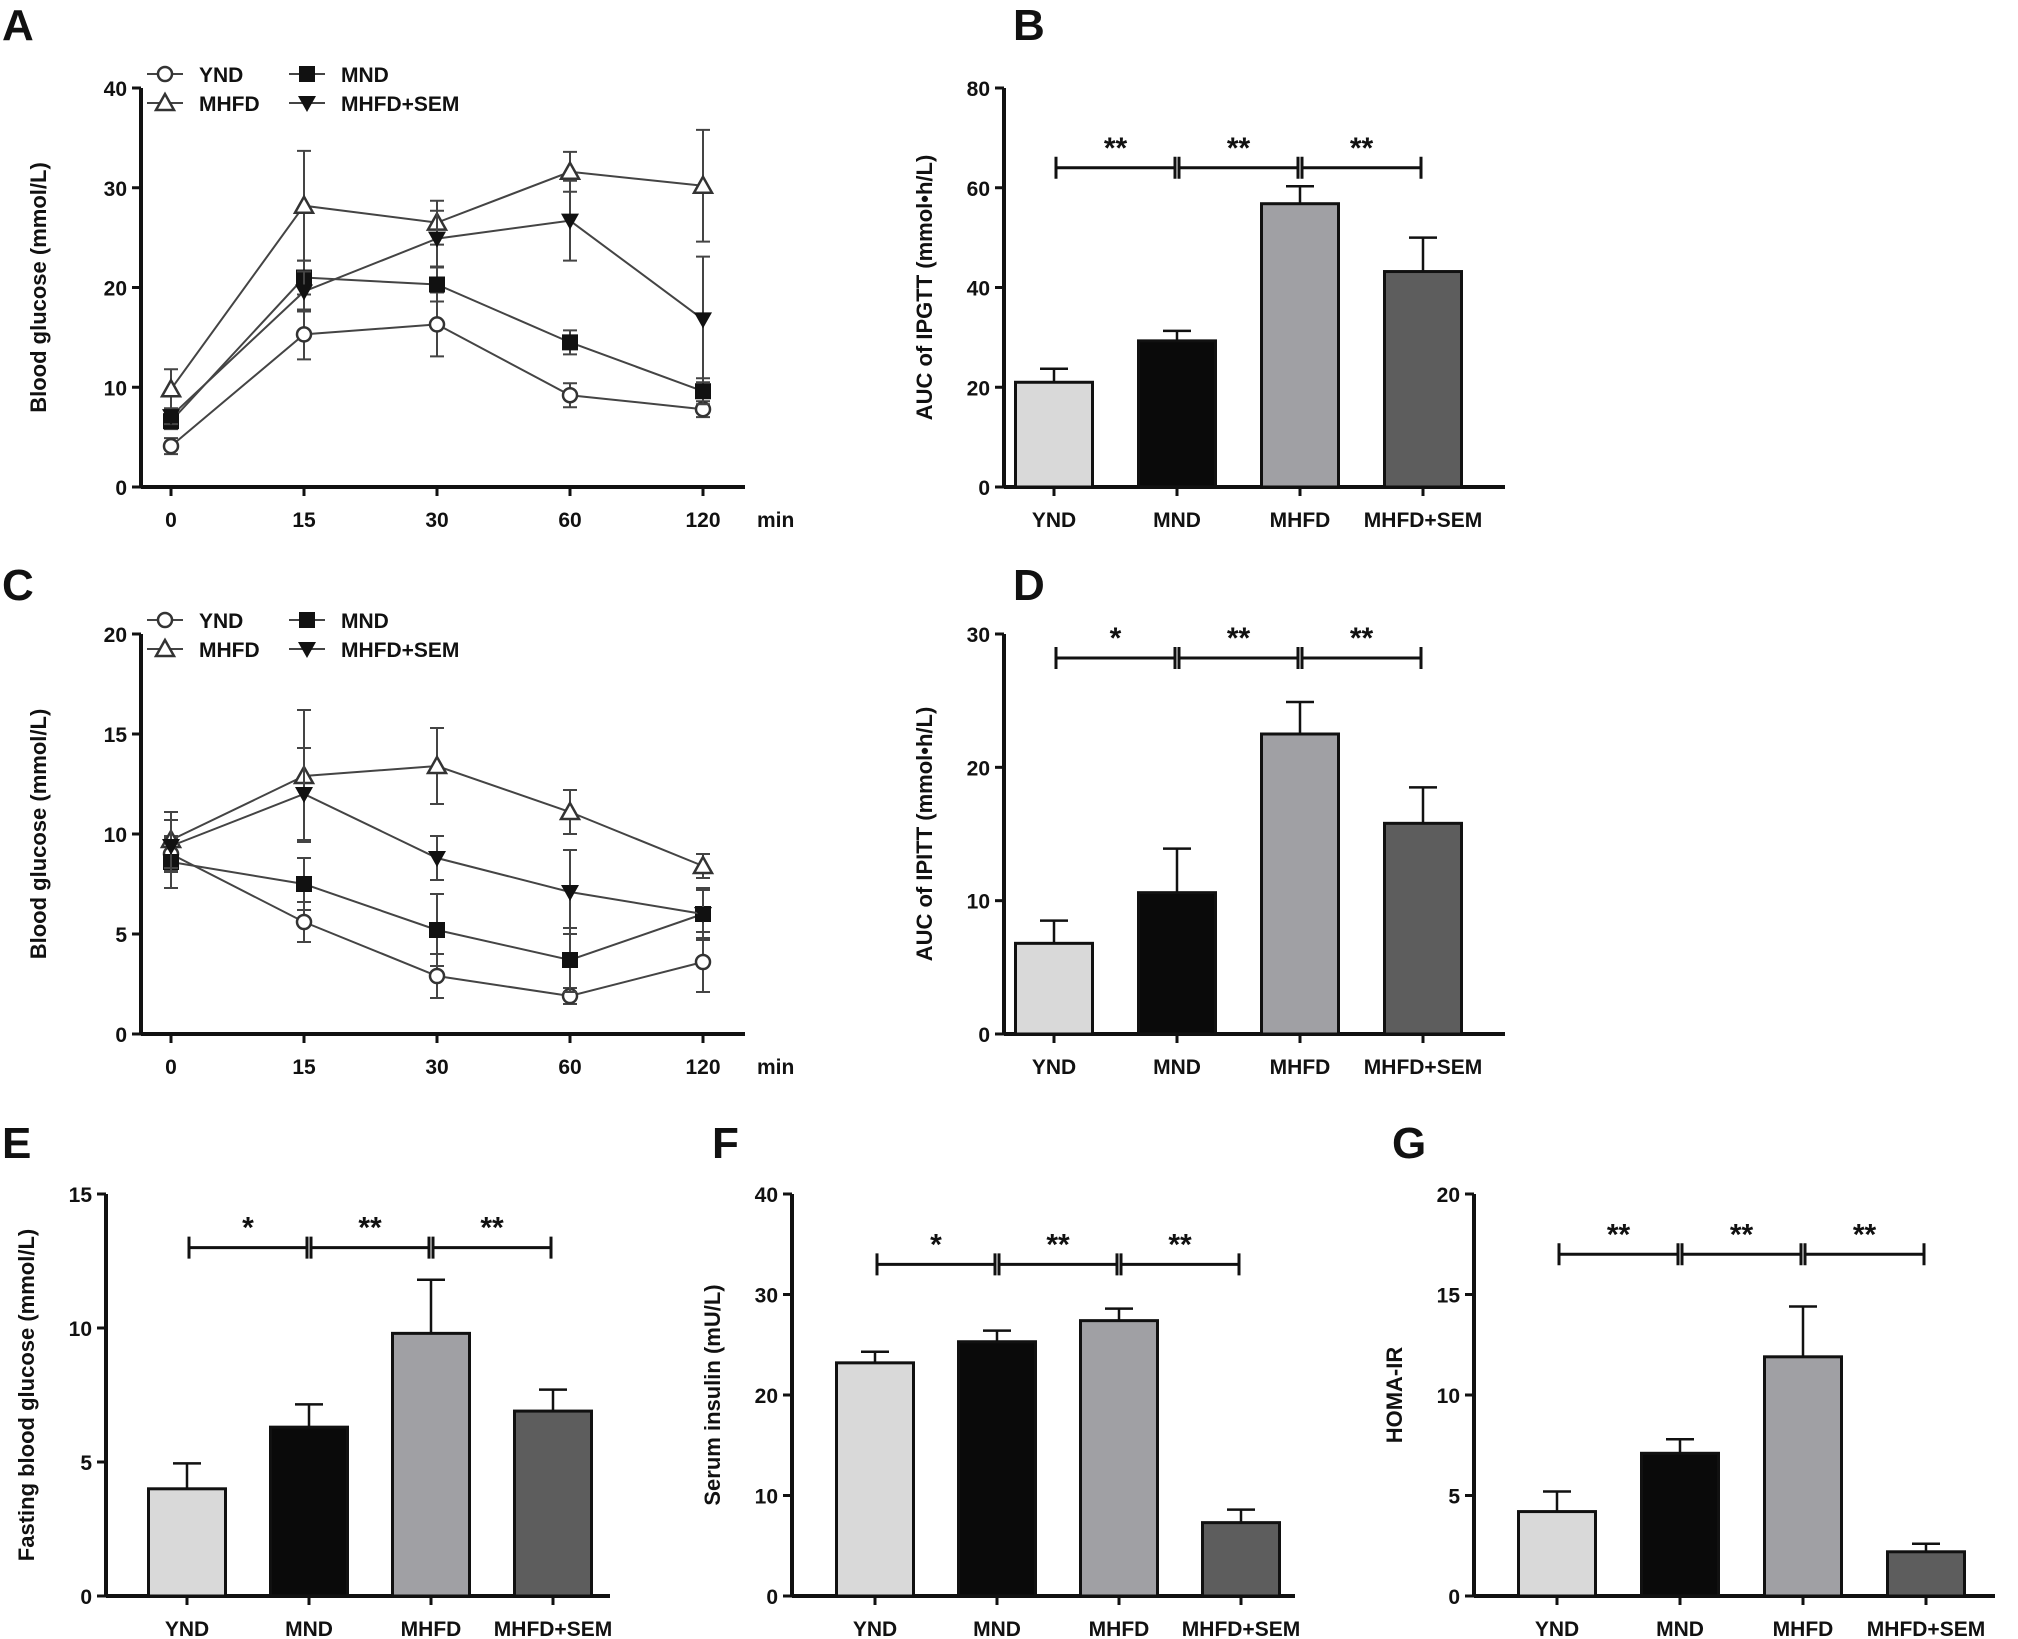 The height and width of the screenshot is (1639, 2018). Describe the element at coordinates (16, 1143) in the screenshot. I see `panel-letter: E` at that location.